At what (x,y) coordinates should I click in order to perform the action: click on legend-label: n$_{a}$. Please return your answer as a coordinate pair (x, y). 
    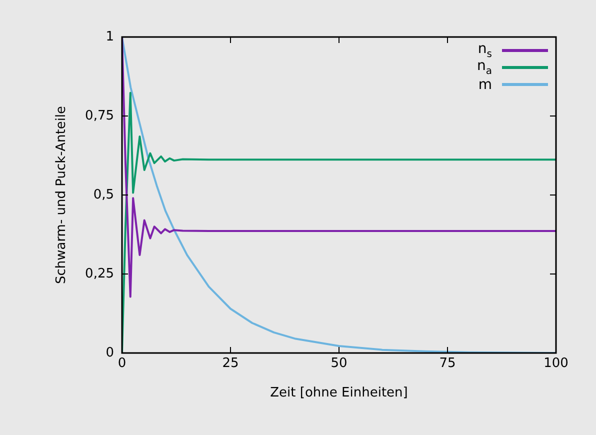
    Looking at the image, I should click on (484, 67).